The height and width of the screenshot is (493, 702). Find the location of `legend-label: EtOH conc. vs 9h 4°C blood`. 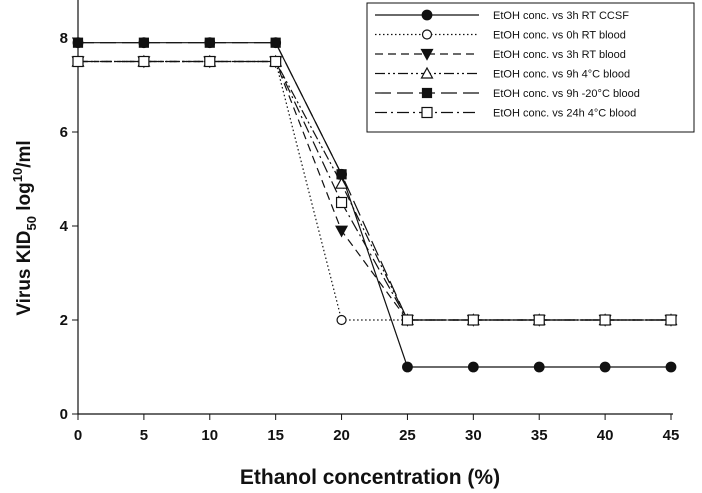

legend-label: EtOH conc. vs 9h 4°C blood is located at coordinates (561, 75).